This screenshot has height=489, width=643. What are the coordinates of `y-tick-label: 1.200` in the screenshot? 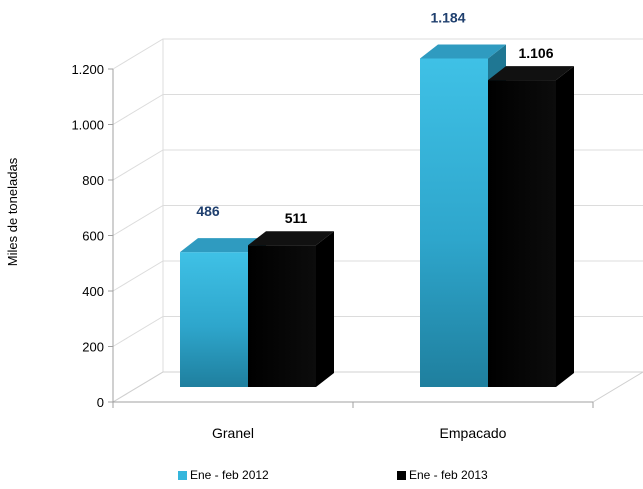 It's located at (87, 69).